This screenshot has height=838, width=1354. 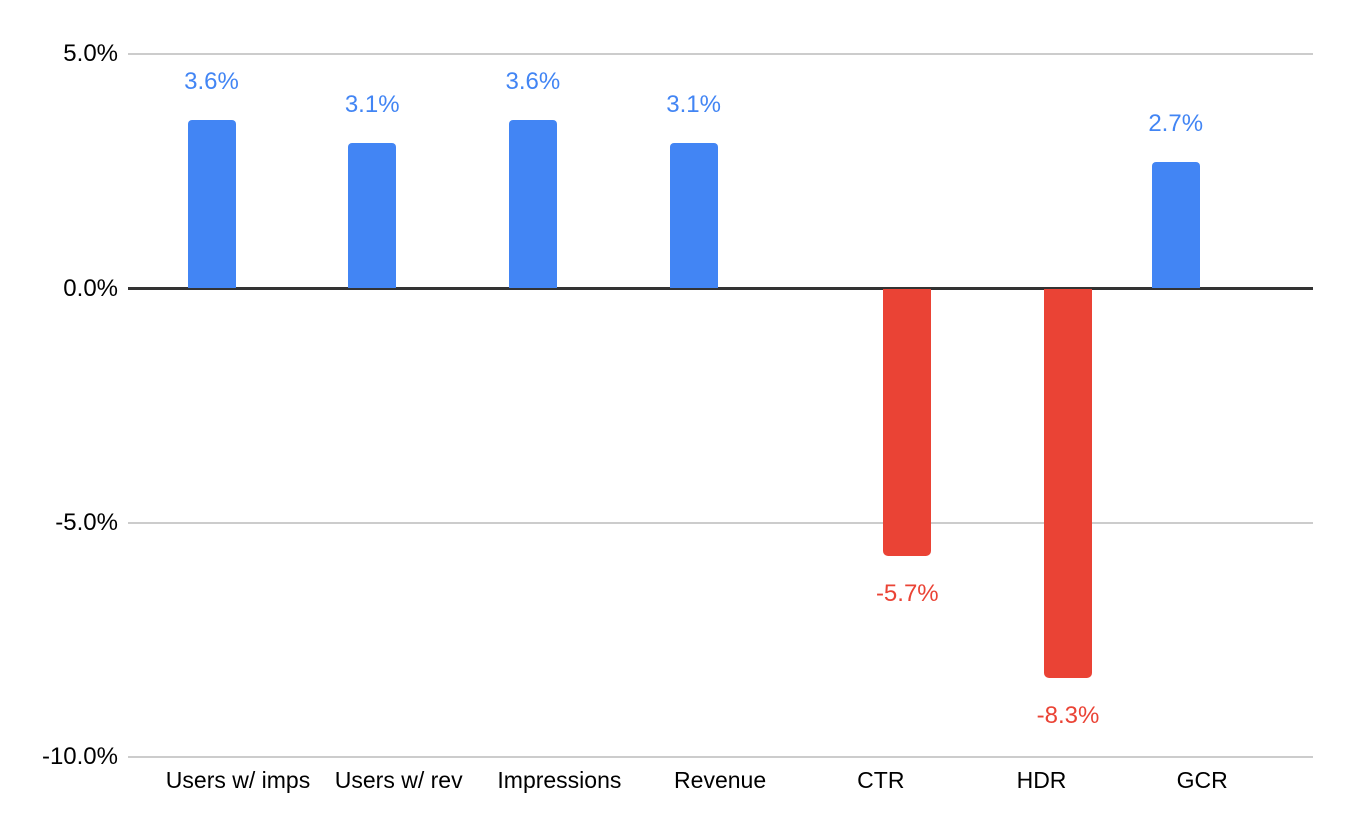 I want to click on x-axis-label-users-w-rev: Users w/ rev, so click(x=398, y=780).